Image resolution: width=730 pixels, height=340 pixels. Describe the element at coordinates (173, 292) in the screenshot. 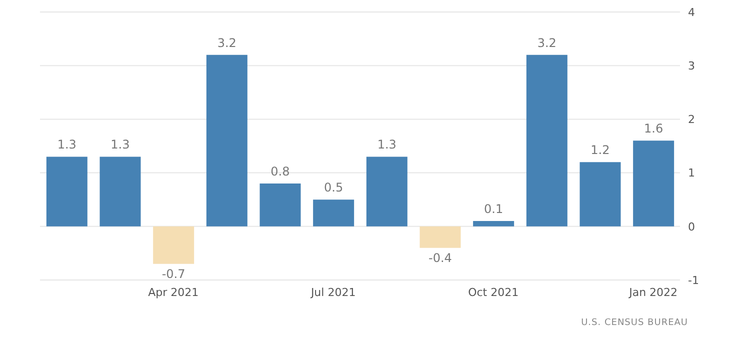

I see `x-tick-label: Apr 2021` at that location.